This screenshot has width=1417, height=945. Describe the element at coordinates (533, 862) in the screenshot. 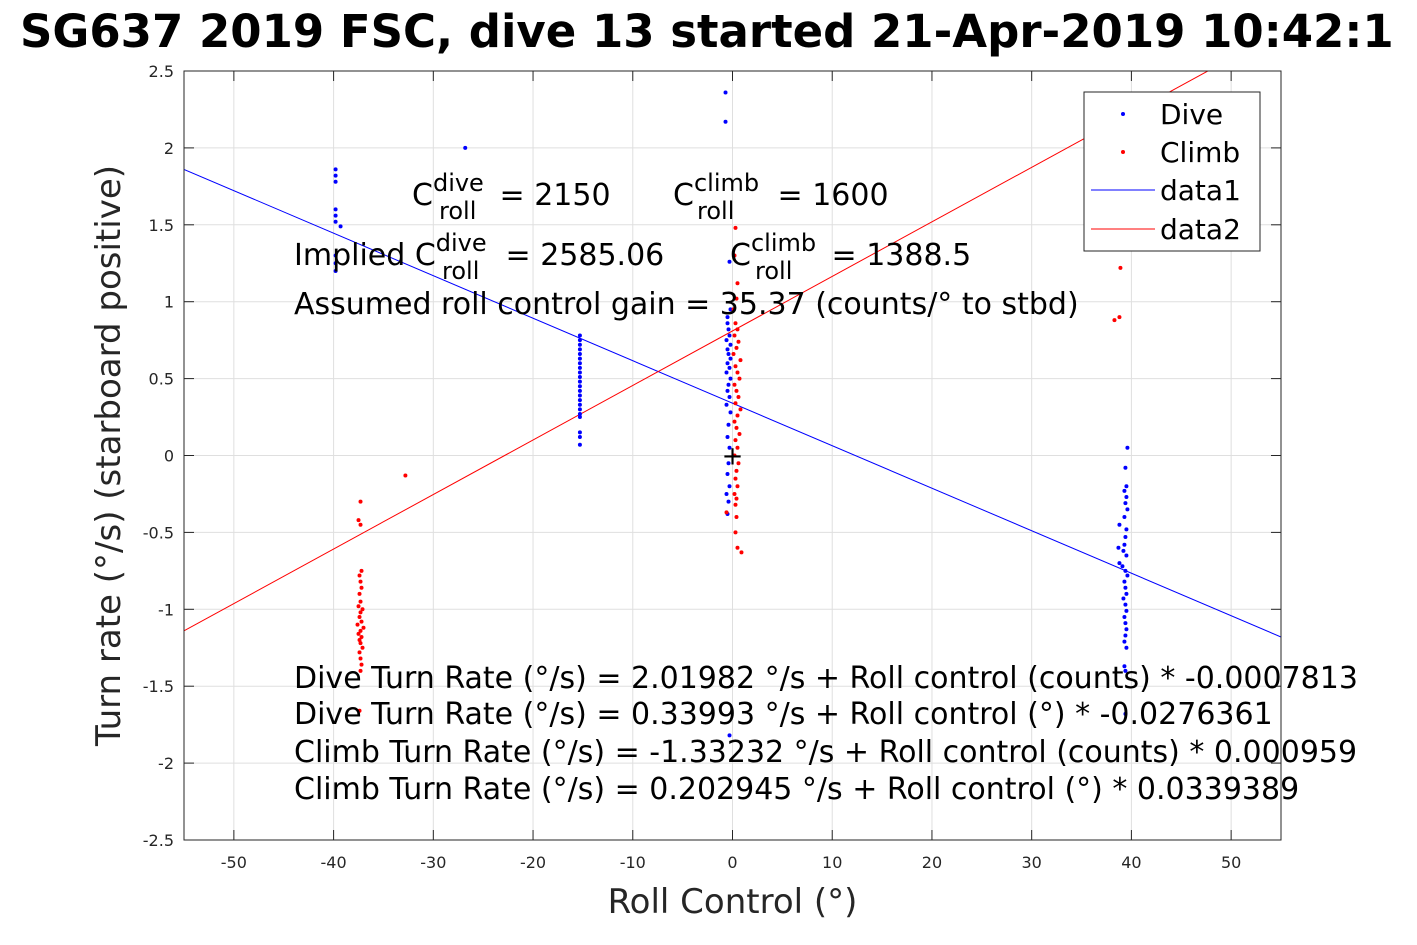

I see `x-tick-label: -20` at that location.